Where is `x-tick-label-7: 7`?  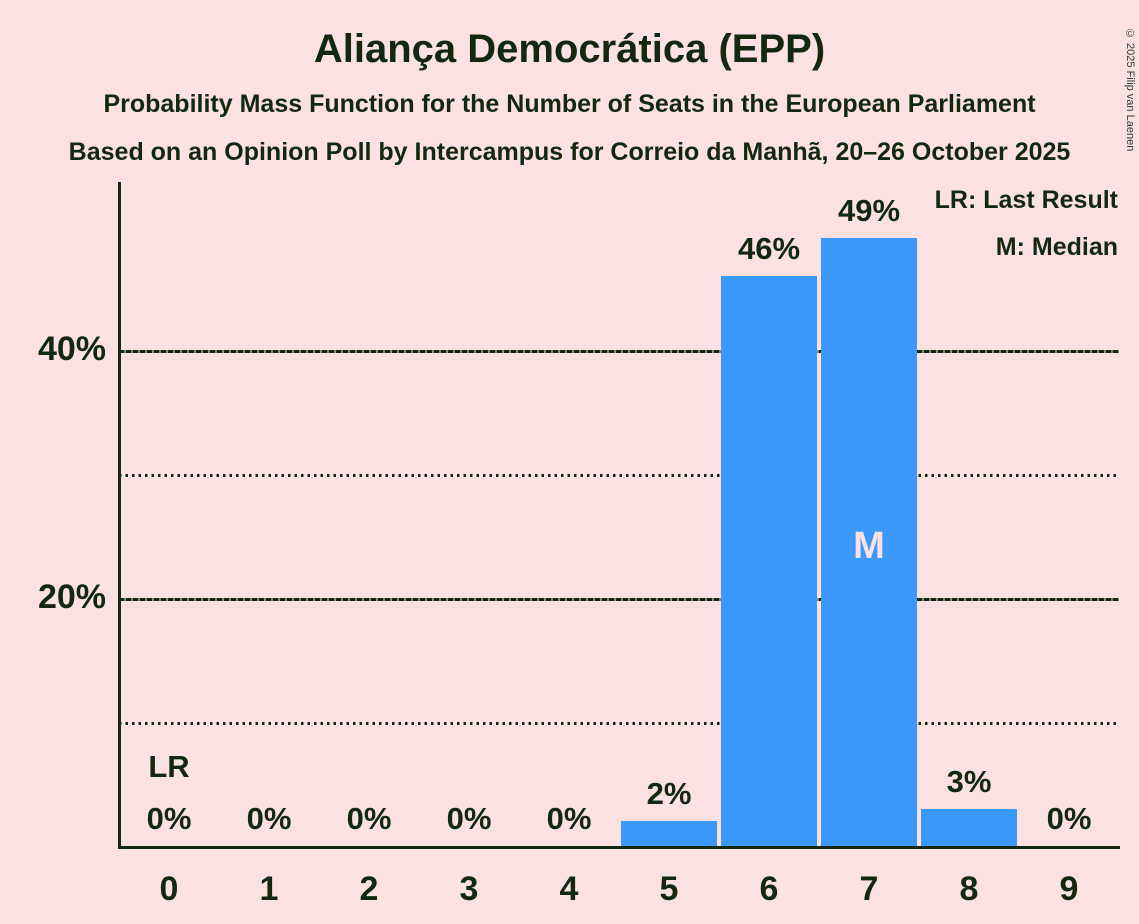
x-tick-label-7: 7 is located at coordinates (869, 889).